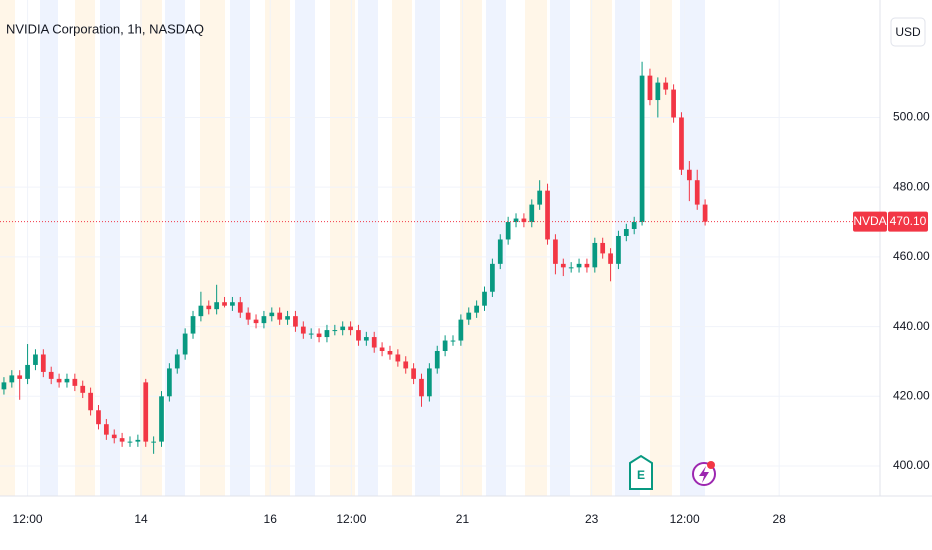 The image size is (932, 550). I want to click on x-tick-label: 21, so click(463, 519).